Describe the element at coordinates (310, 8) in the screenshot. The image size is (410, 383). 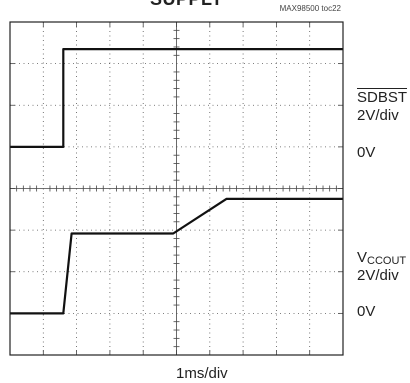
I see `figure-id: MAX98500 toc22` at that location.